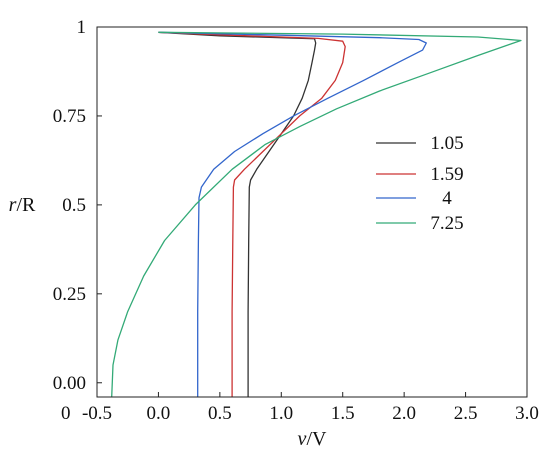 The image size is (550, 461). Describe the element at coordinates (420, 183) in the screenshot. I see `legend: 1.05 1.59 4 7.25` at that location.